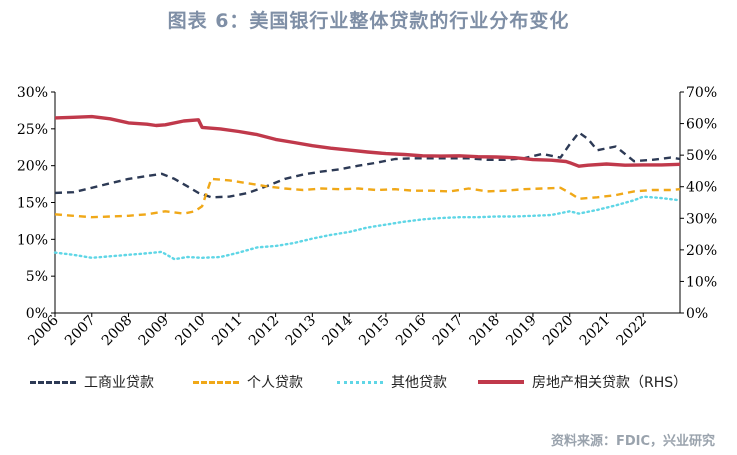 The image size is (737, 455). What do you see at coordinates (701, 282) in the screenshot?
I see `right-tick-label: 10%` at bounding box center [701, 282].